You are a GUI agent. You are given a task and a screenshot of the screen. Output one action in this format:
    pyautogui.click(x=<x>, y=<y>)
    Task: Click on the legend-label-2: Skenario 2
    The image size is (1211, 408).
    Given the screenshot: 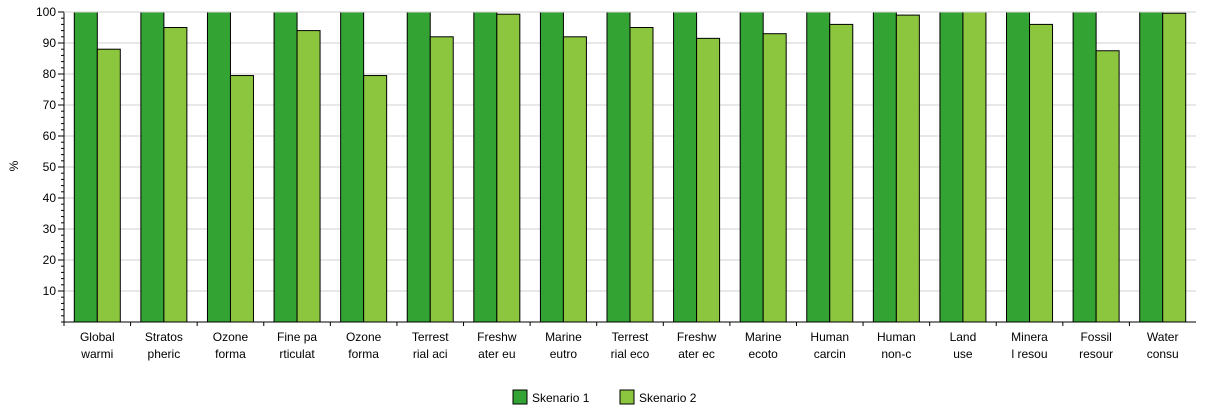 What is the action you would take?
    pyautogui.click(x=668, y=398)
    